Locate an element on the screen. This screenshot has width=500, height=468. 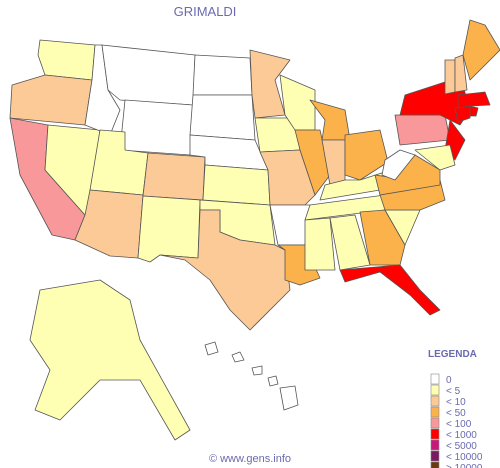
map-title: GRIMALDI is located at coordinates (205, 11).